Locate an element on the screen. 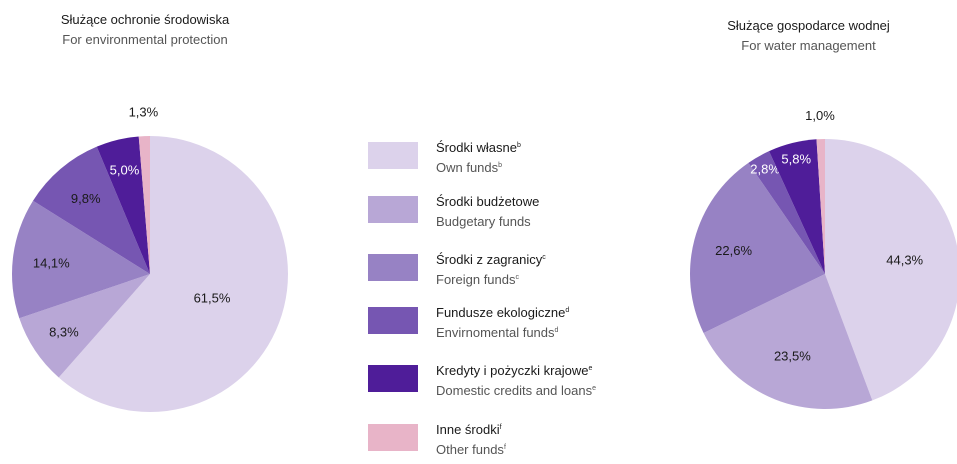 This screenshot has width=957, height=464. legend-label-en: Own funds is located at coordinates (467, 167).